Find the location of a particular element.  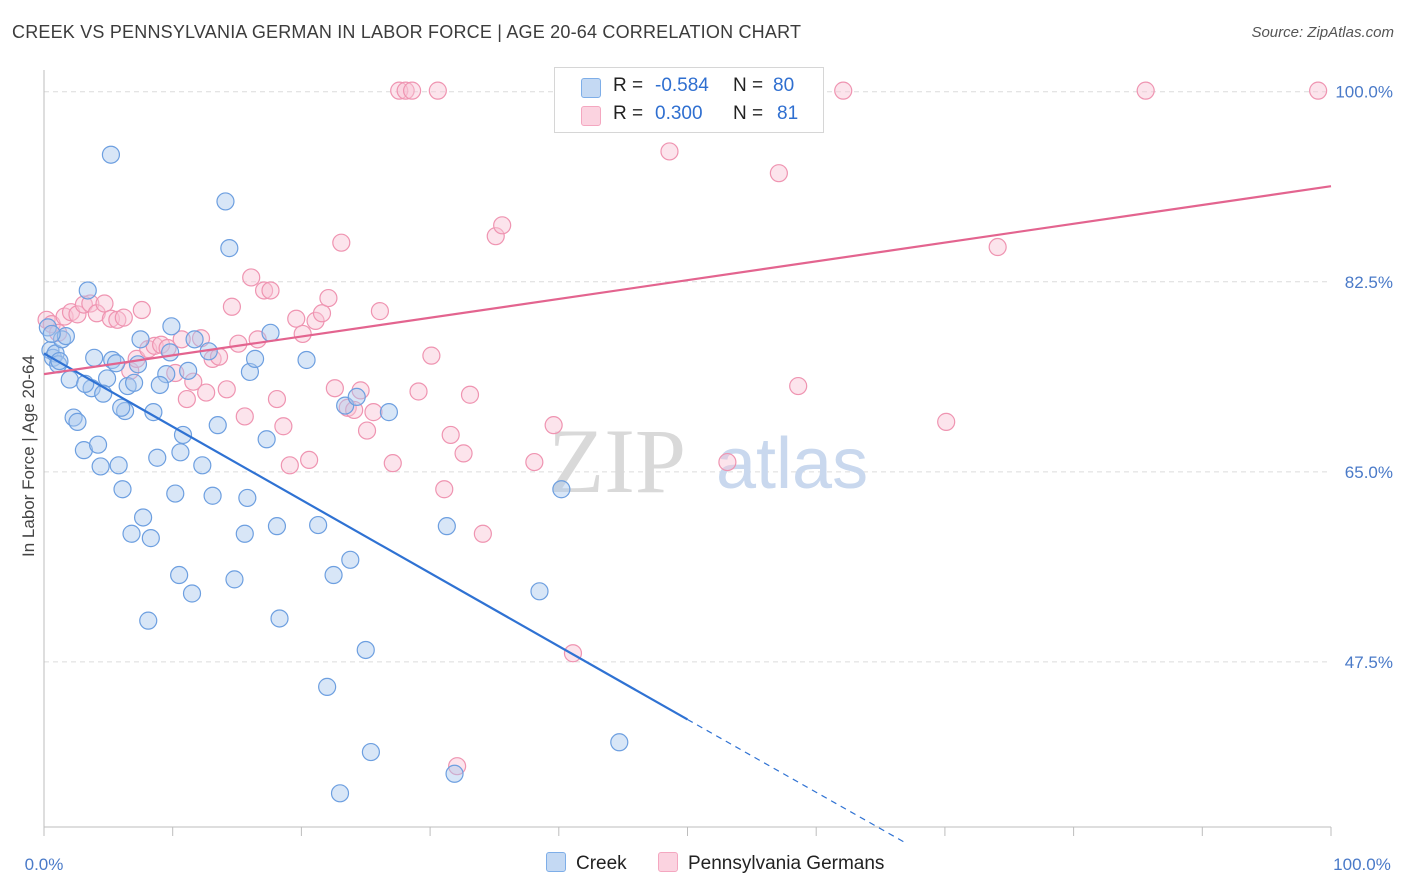

stats-legend: R = -0.584 N = 80 R = 0.300 N = 81 is located at coordinates (689, 100).